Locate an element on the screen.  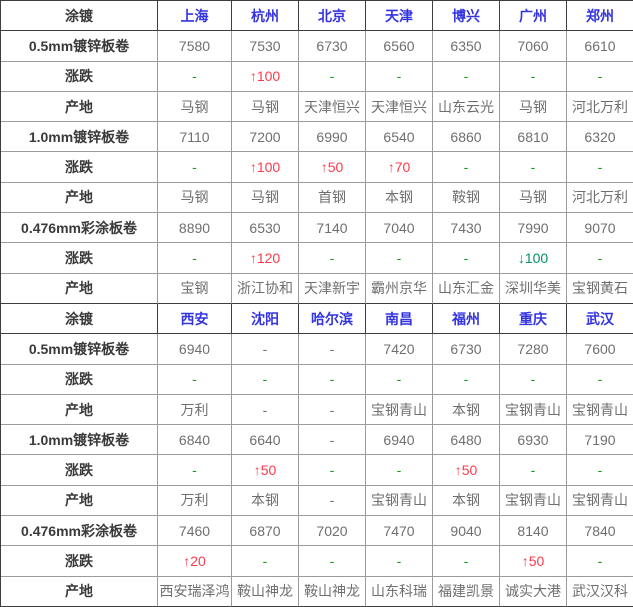
row-label: 涨跌 is located at coordinates (79, 76).